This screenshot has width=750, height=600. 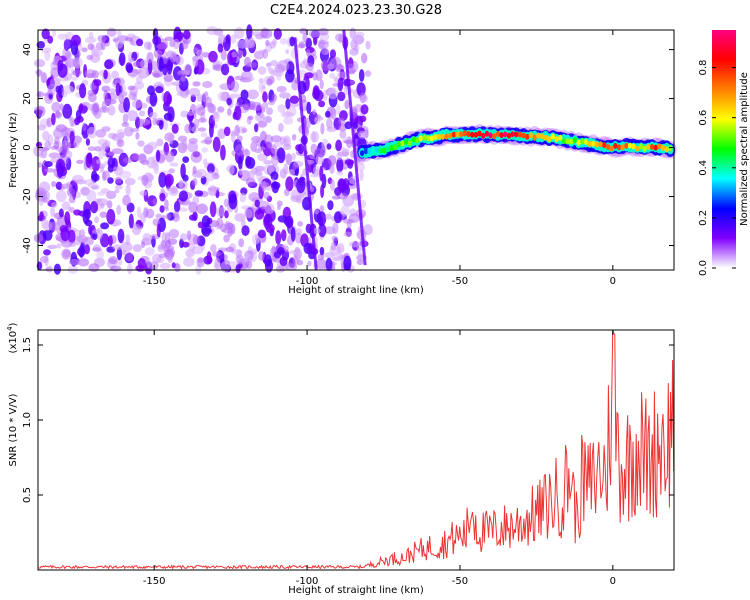 I want to click on snr-x-axis-label: Height of straight line (km), so click(x=356, y=590).